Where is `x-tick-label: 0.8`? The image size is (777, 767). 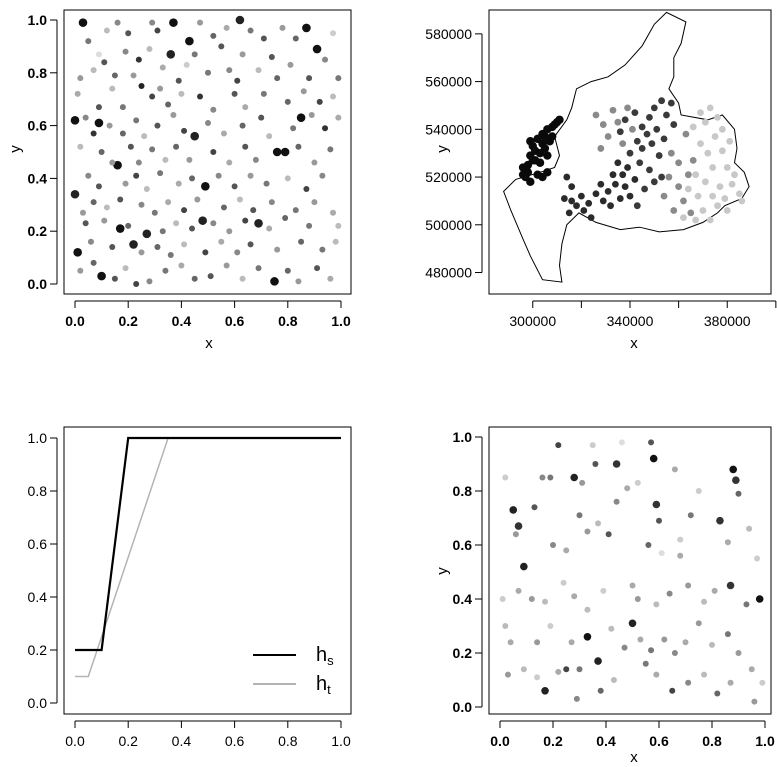
x-tick-label: 0.8 is located at coordinates (712, 741).